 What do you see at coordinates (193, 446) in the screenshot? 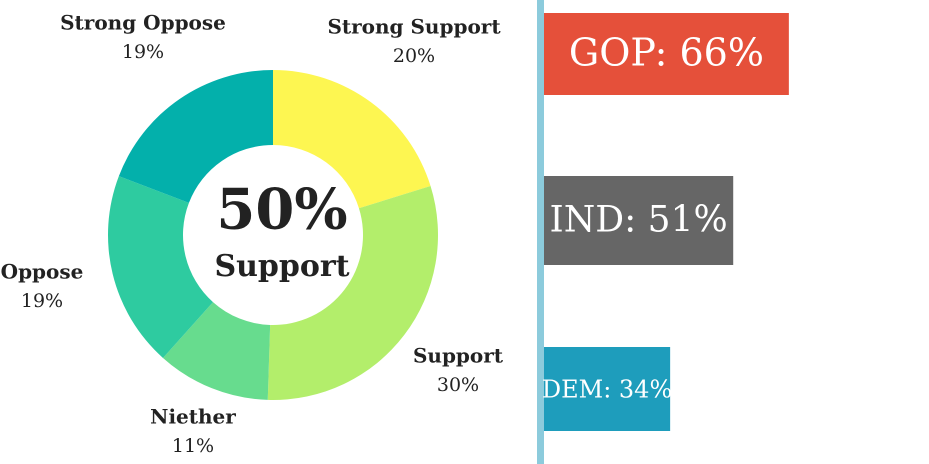
I see `slice-value-label: 11%` at bounding box center [193, 446].